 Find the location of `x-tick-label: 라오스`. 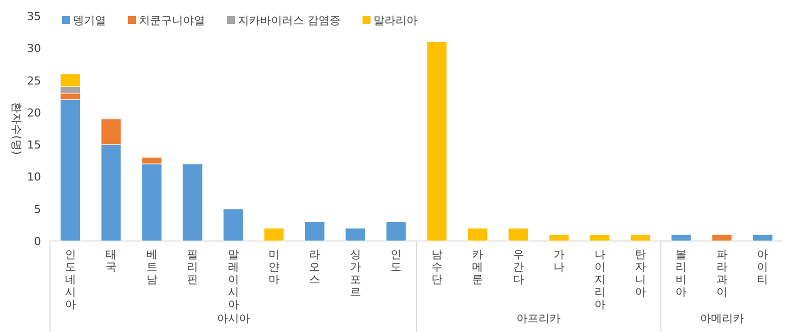

x-tick-label: 라오스 is located at coordinates (314, 267).